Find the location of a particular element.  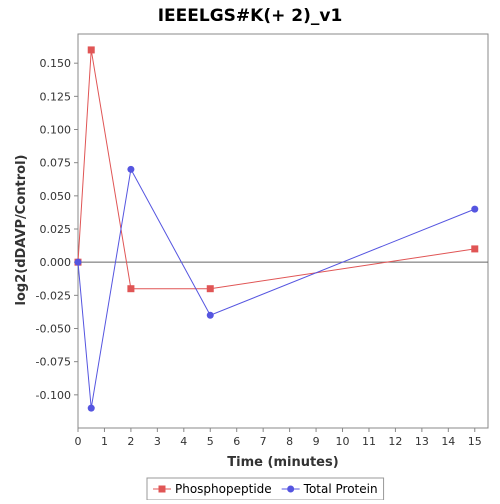

legend-label: Total Protein is located at coordinates (340, 489).